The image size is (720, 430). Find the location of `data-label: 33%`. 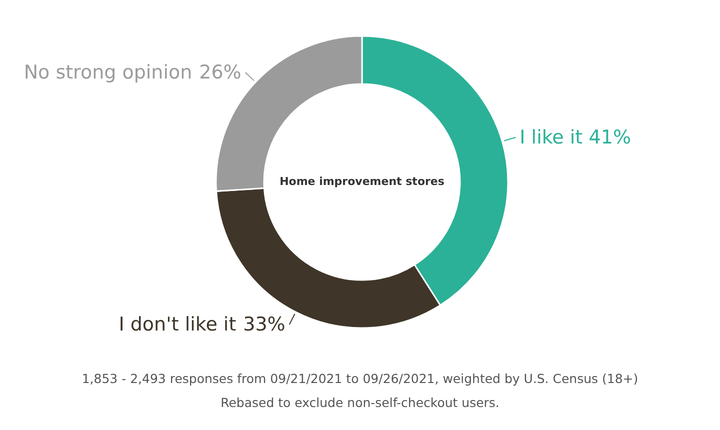

data-label: 33% is located at coordinates (264, 325).